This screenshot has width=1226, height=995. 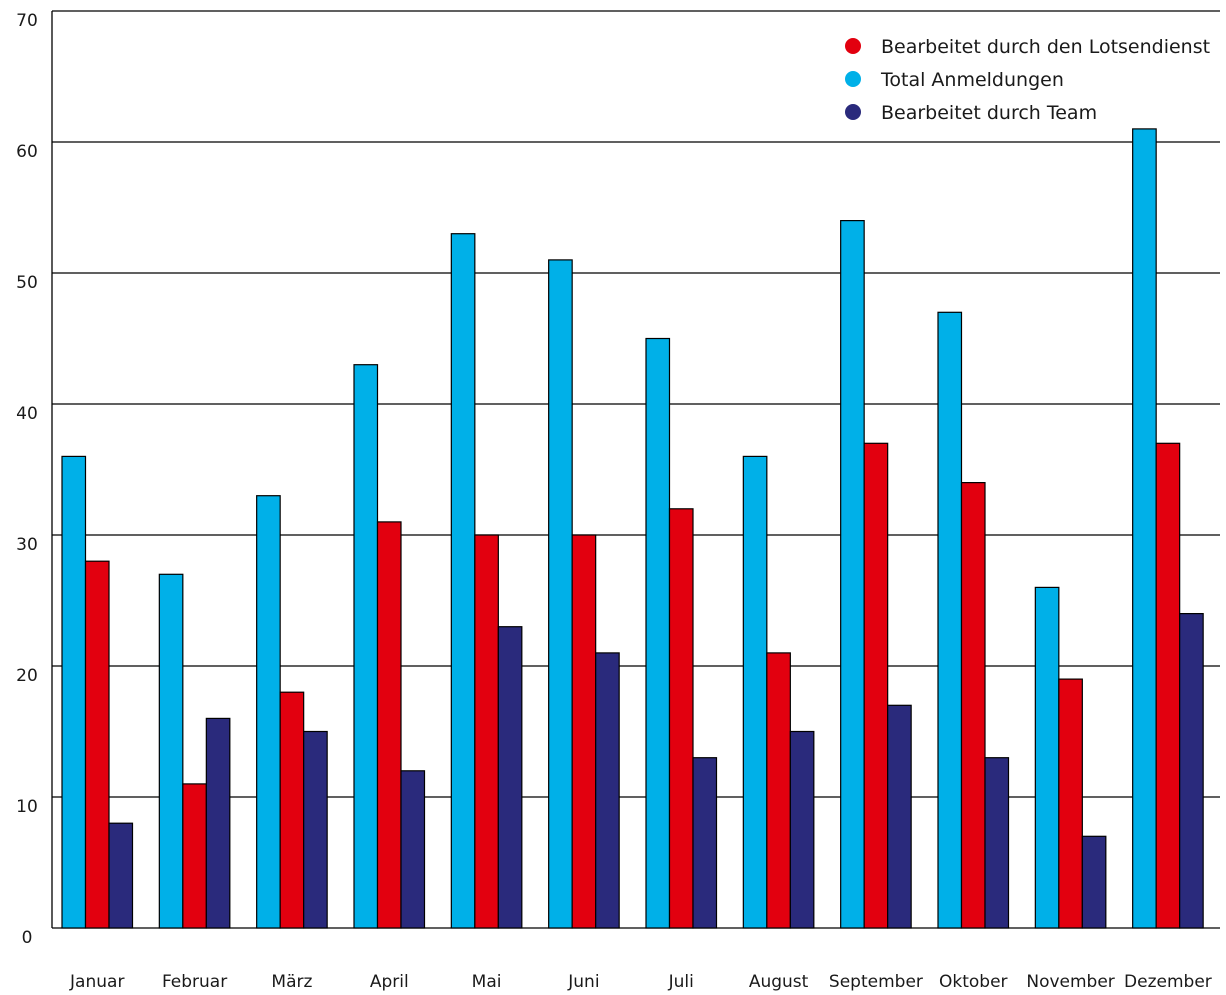 What do you see at coordinates (876, 982) in the screenshot?
I see `x-tick-label: September` at bounding box center [876, 982].